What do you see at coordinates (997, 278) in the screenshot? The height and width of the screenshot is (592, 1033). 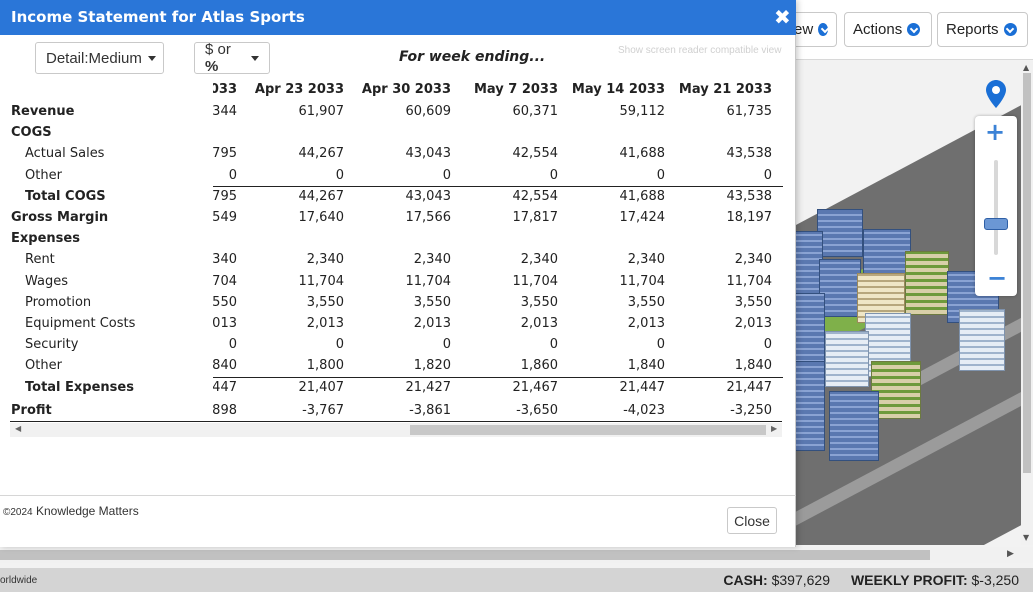 I see `zoom-out-icon: −` at bounding box center [997, 278].